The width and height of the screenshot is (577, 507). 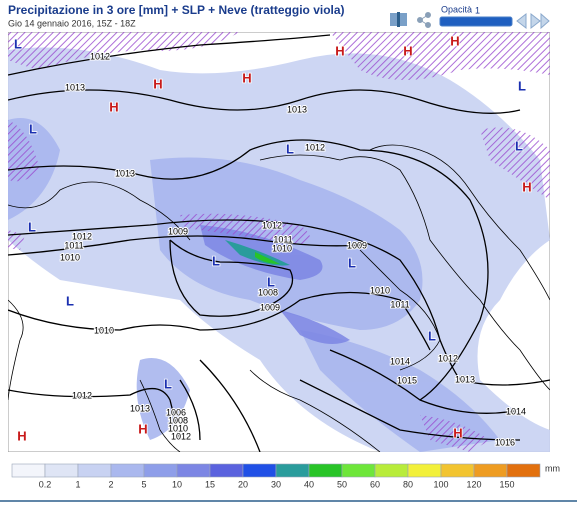 What do you see at coordinates (143, 484) in the screenshot?
I see `legend-label: 5` at bounding box center [143, 484].